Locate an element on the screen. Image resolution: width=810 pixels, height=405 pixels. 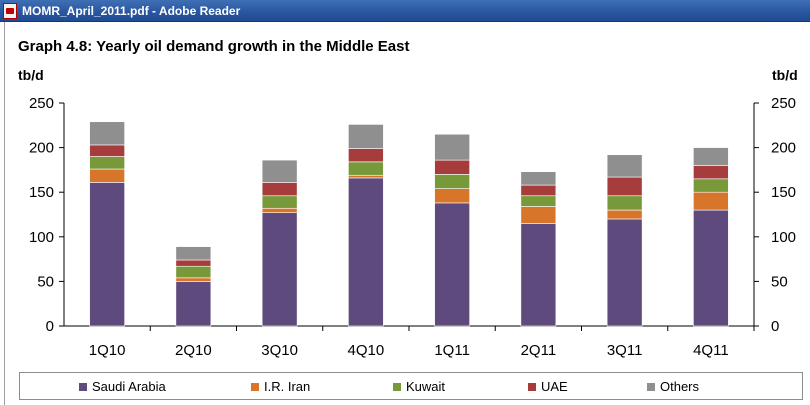
bar-others-3q11 is located at coordinates (624, 166).